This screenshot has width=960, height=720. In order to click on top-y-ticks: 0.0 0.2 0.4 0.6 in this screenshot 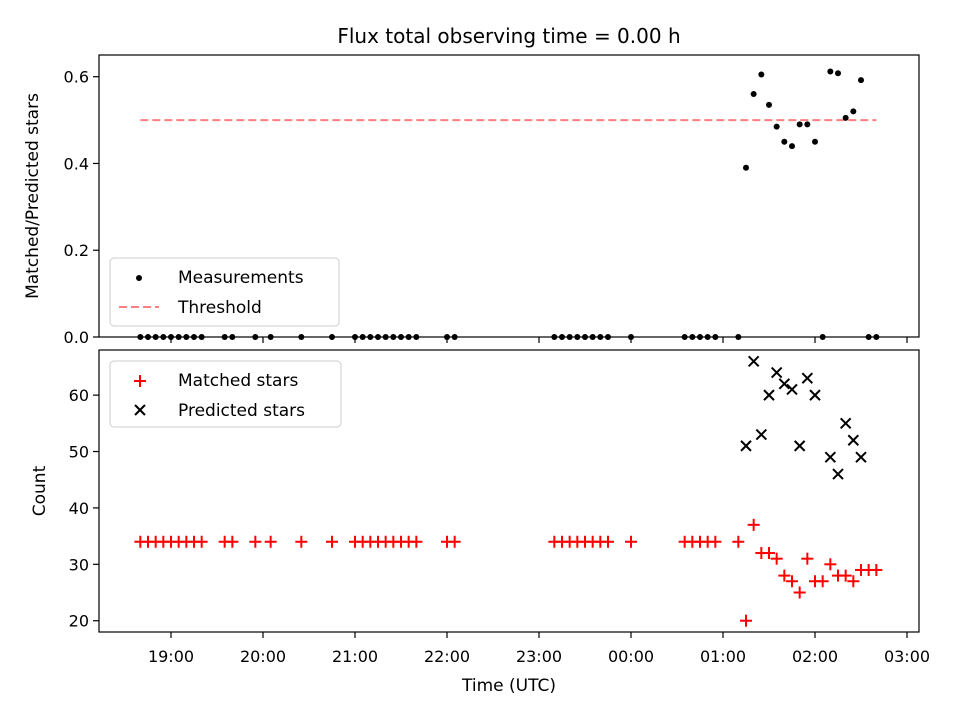, I will do `click(81, 207)`.